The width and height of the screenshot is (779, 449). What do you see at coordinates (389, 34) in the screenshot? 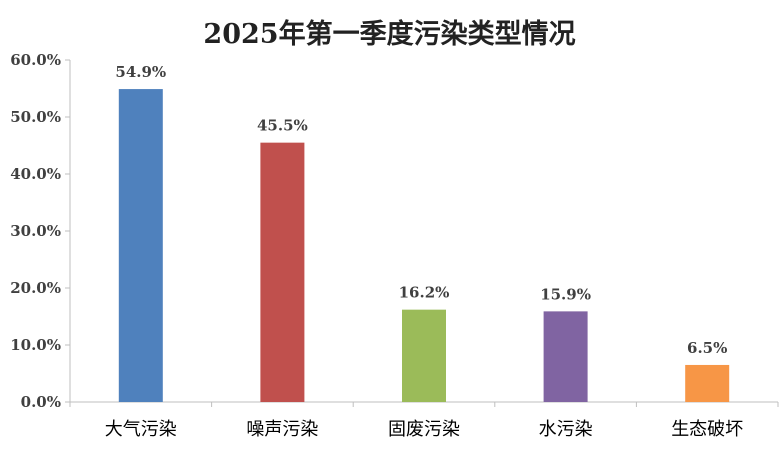
I see `chart-title: 2025年第一季度污染类型情况` at bounding box center [389, 34].